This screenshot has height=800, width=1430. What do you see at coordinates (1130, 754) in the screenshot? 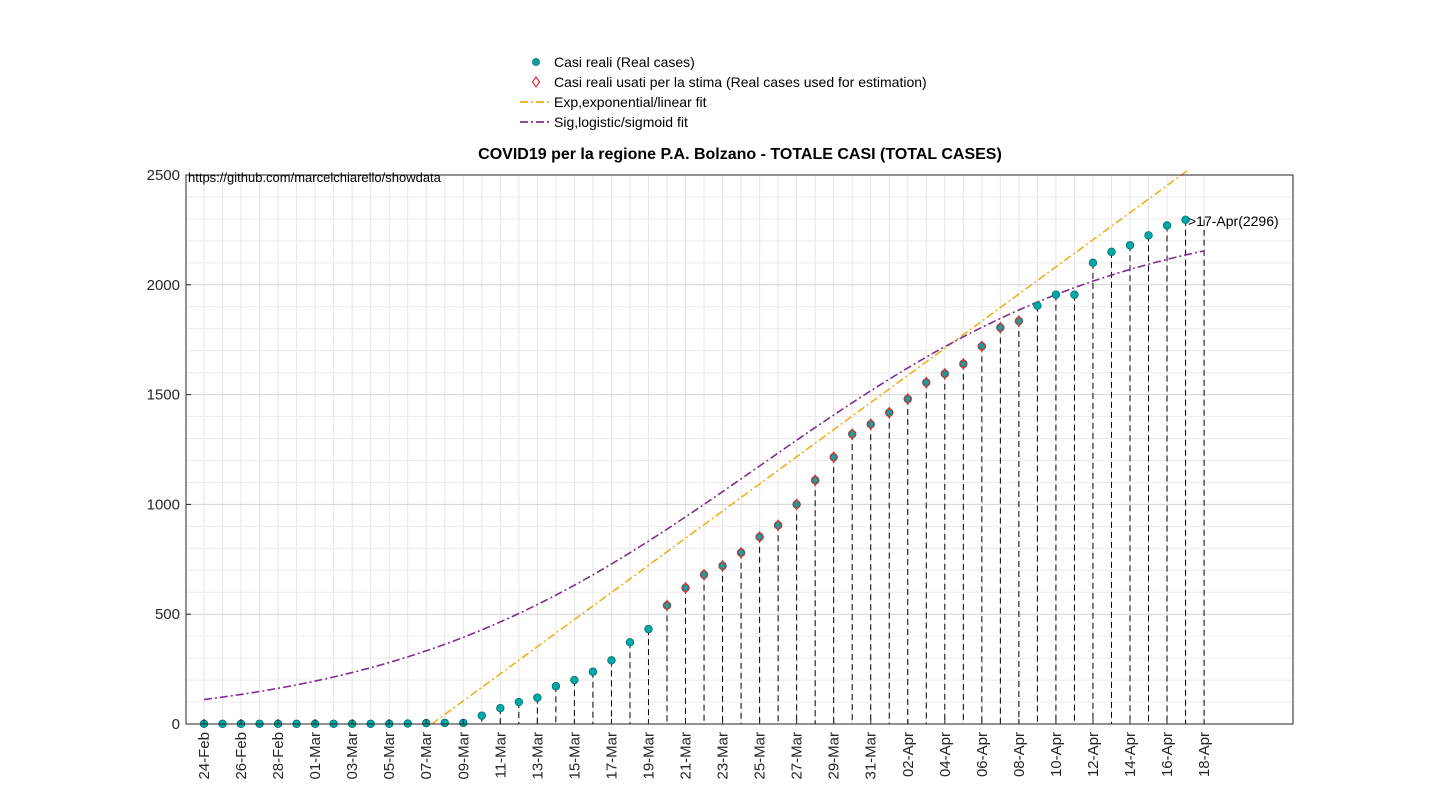
I see `x-tick-label: 14-Apr` at bounding box center [1130, 754].